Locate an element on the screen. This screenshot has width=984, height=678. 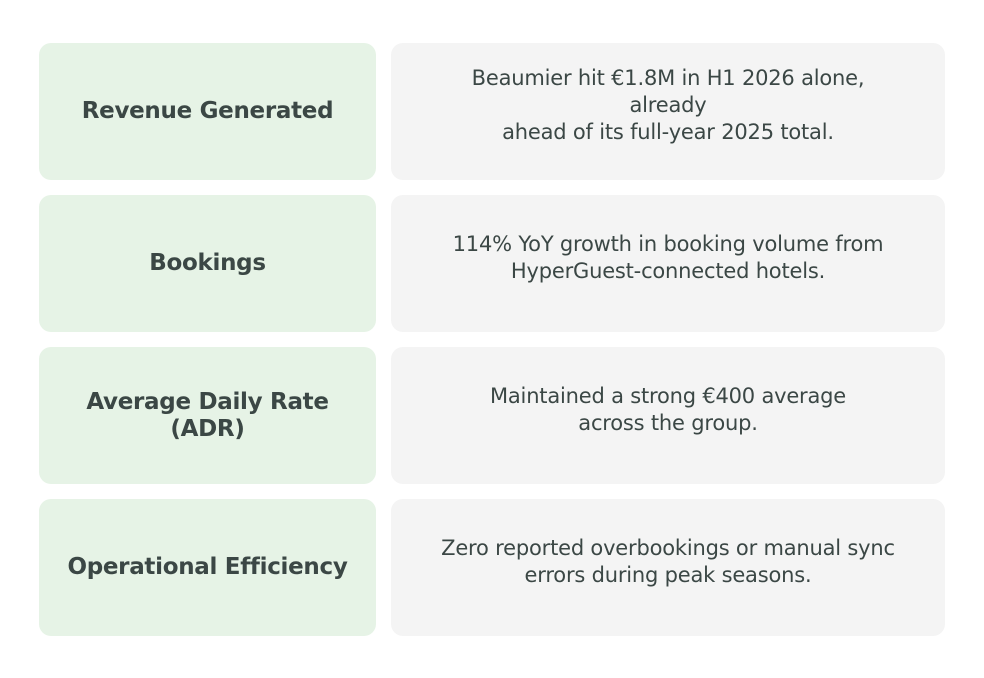
metric-label-line: Average Daily Rate is located at coordinates (207, 401).